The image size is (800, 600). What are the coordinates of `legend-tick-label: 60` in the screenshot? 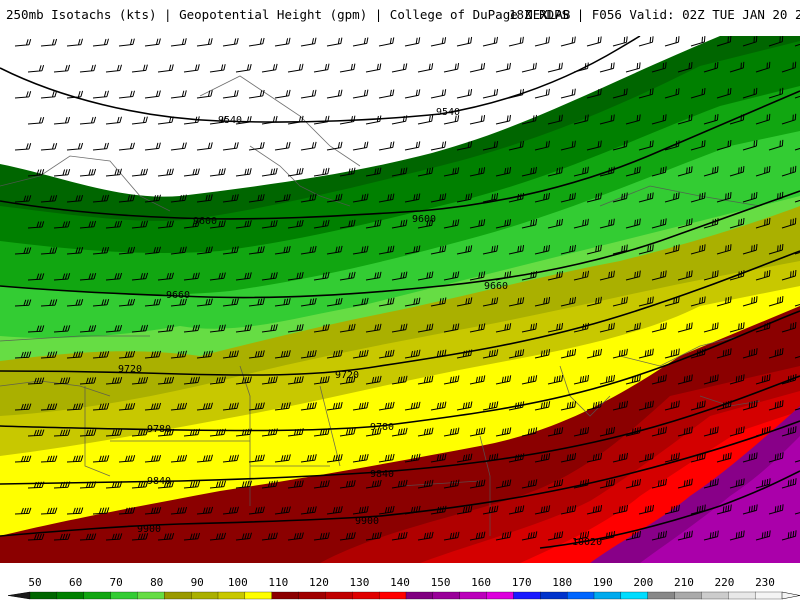 It's located at (75, 582).